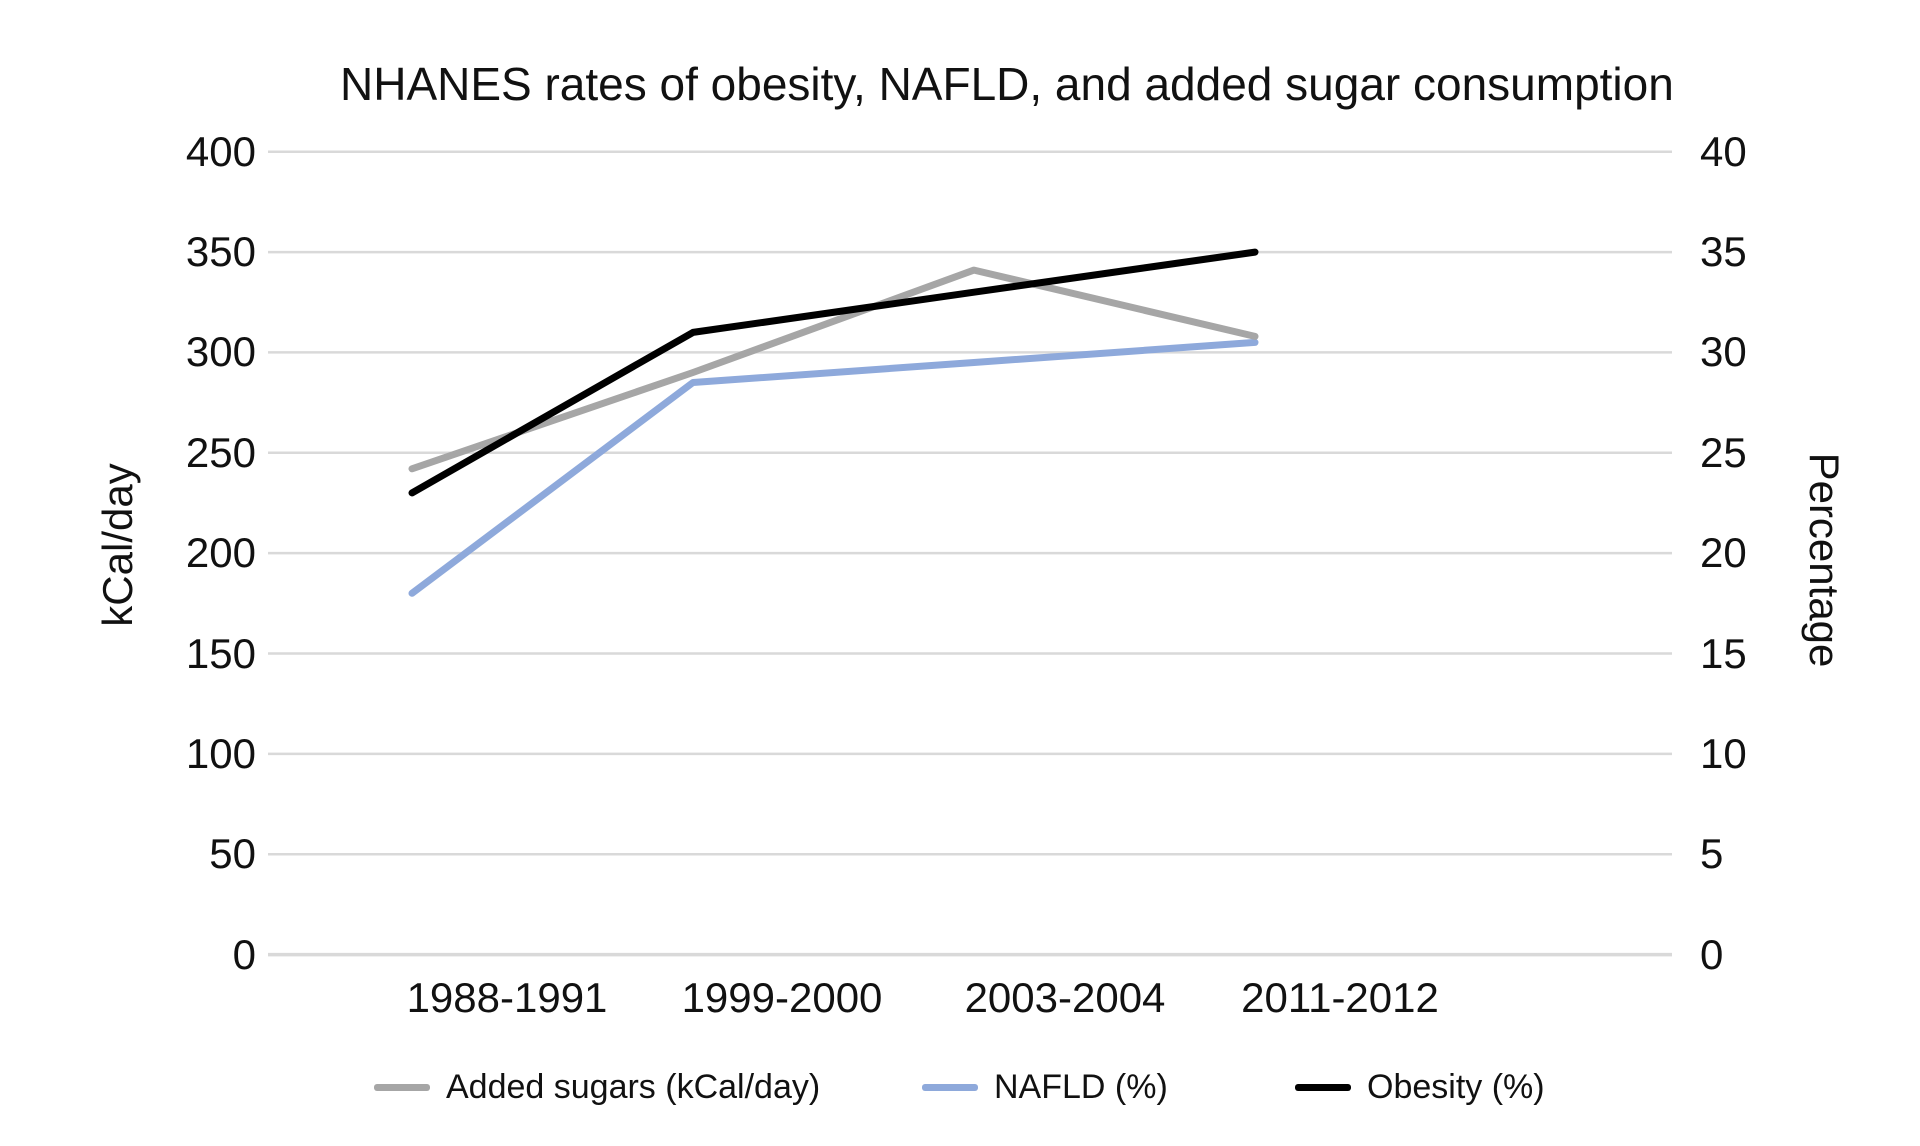 The image size is (1920, 1146). I want to click on x-axis-label: 1999-2000, so click(782, 997).